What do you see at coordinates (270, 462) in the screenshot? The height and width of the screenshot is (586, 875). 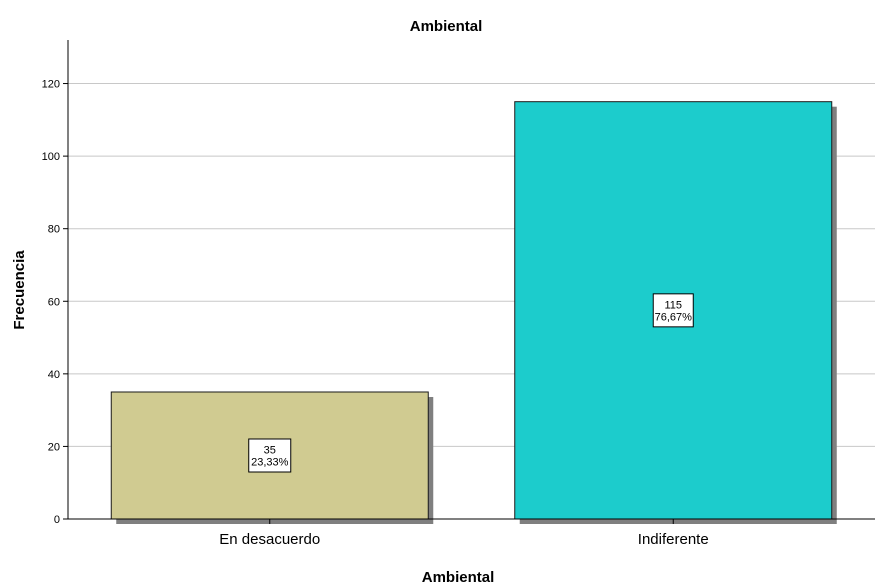 I see `data-label-percent: 23,33%` at bounding box center [270, 462].